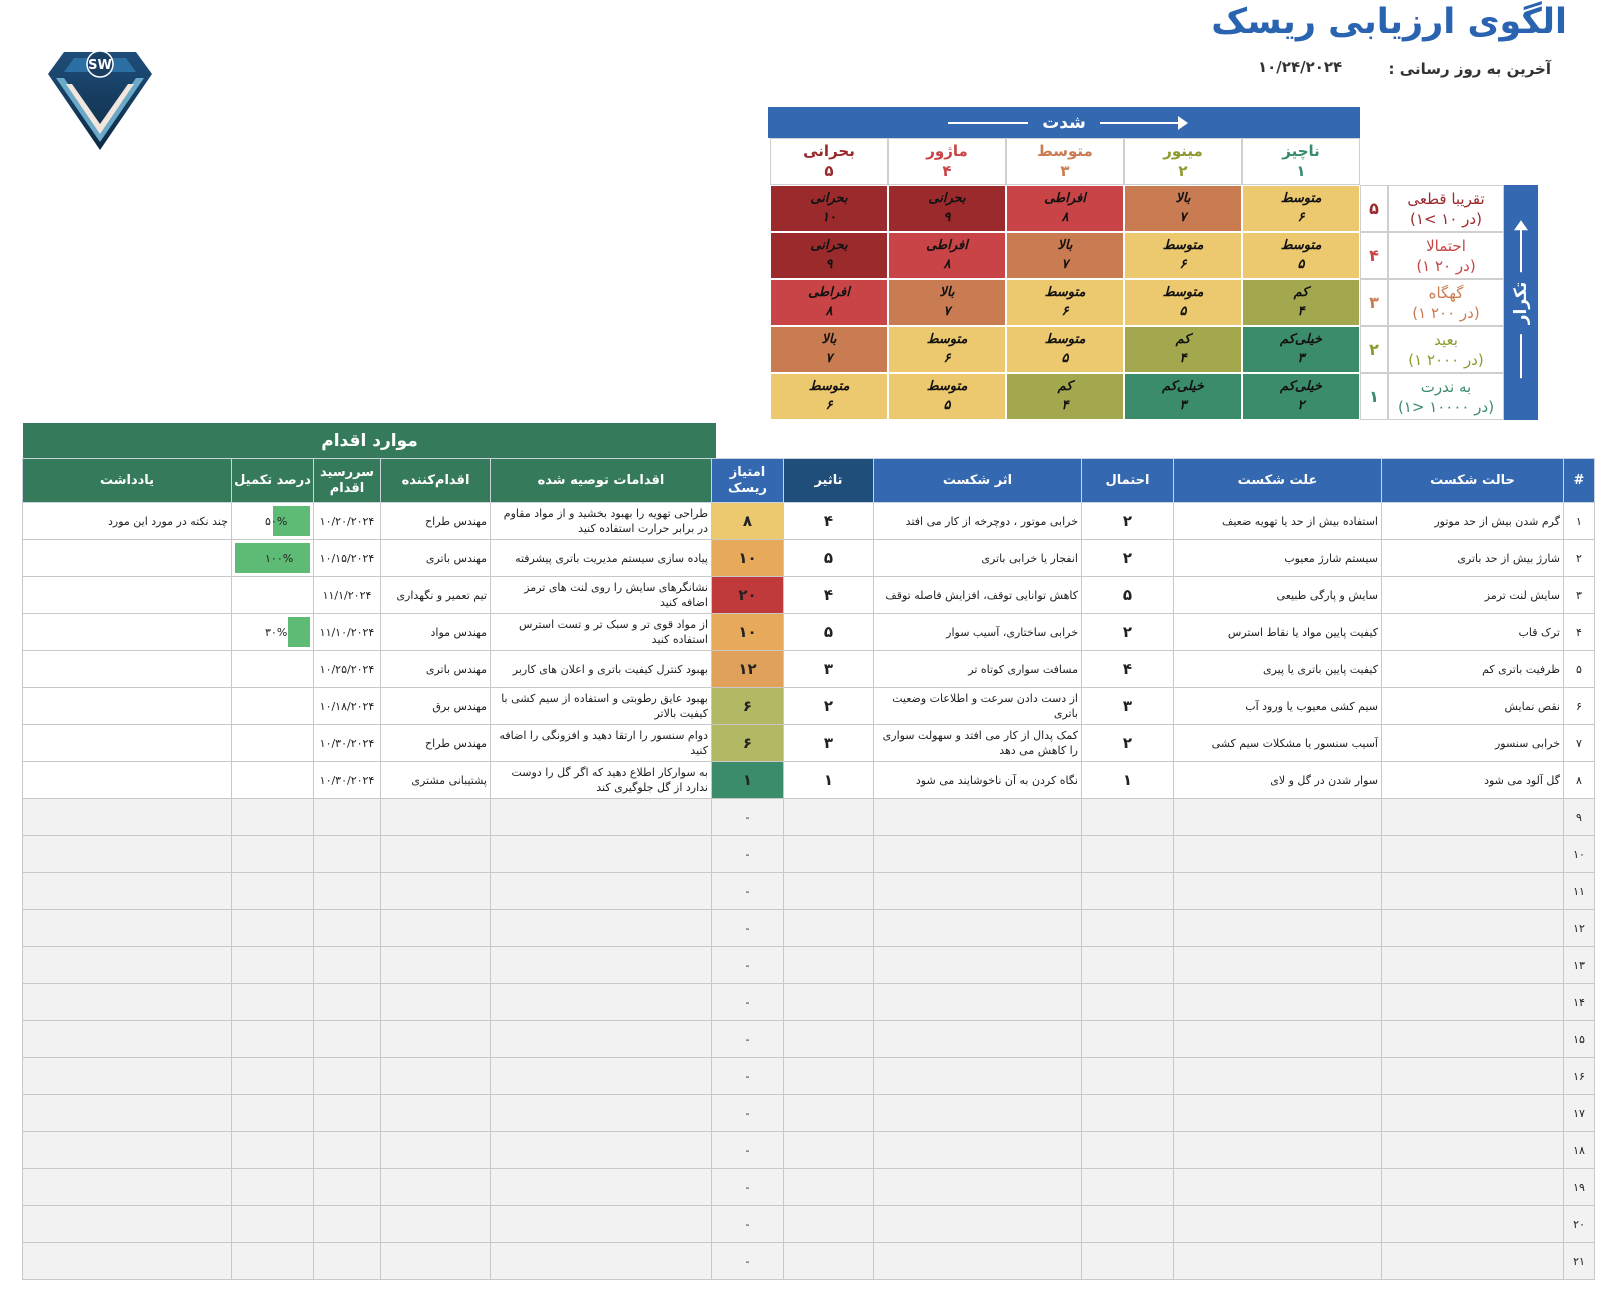 The height and width of the screenshot is (1314, 1609). What do you see at coordinates (1579, 595) in the screenshot?
I see `cell-index: ۳` at bounding box center [1579, 595].